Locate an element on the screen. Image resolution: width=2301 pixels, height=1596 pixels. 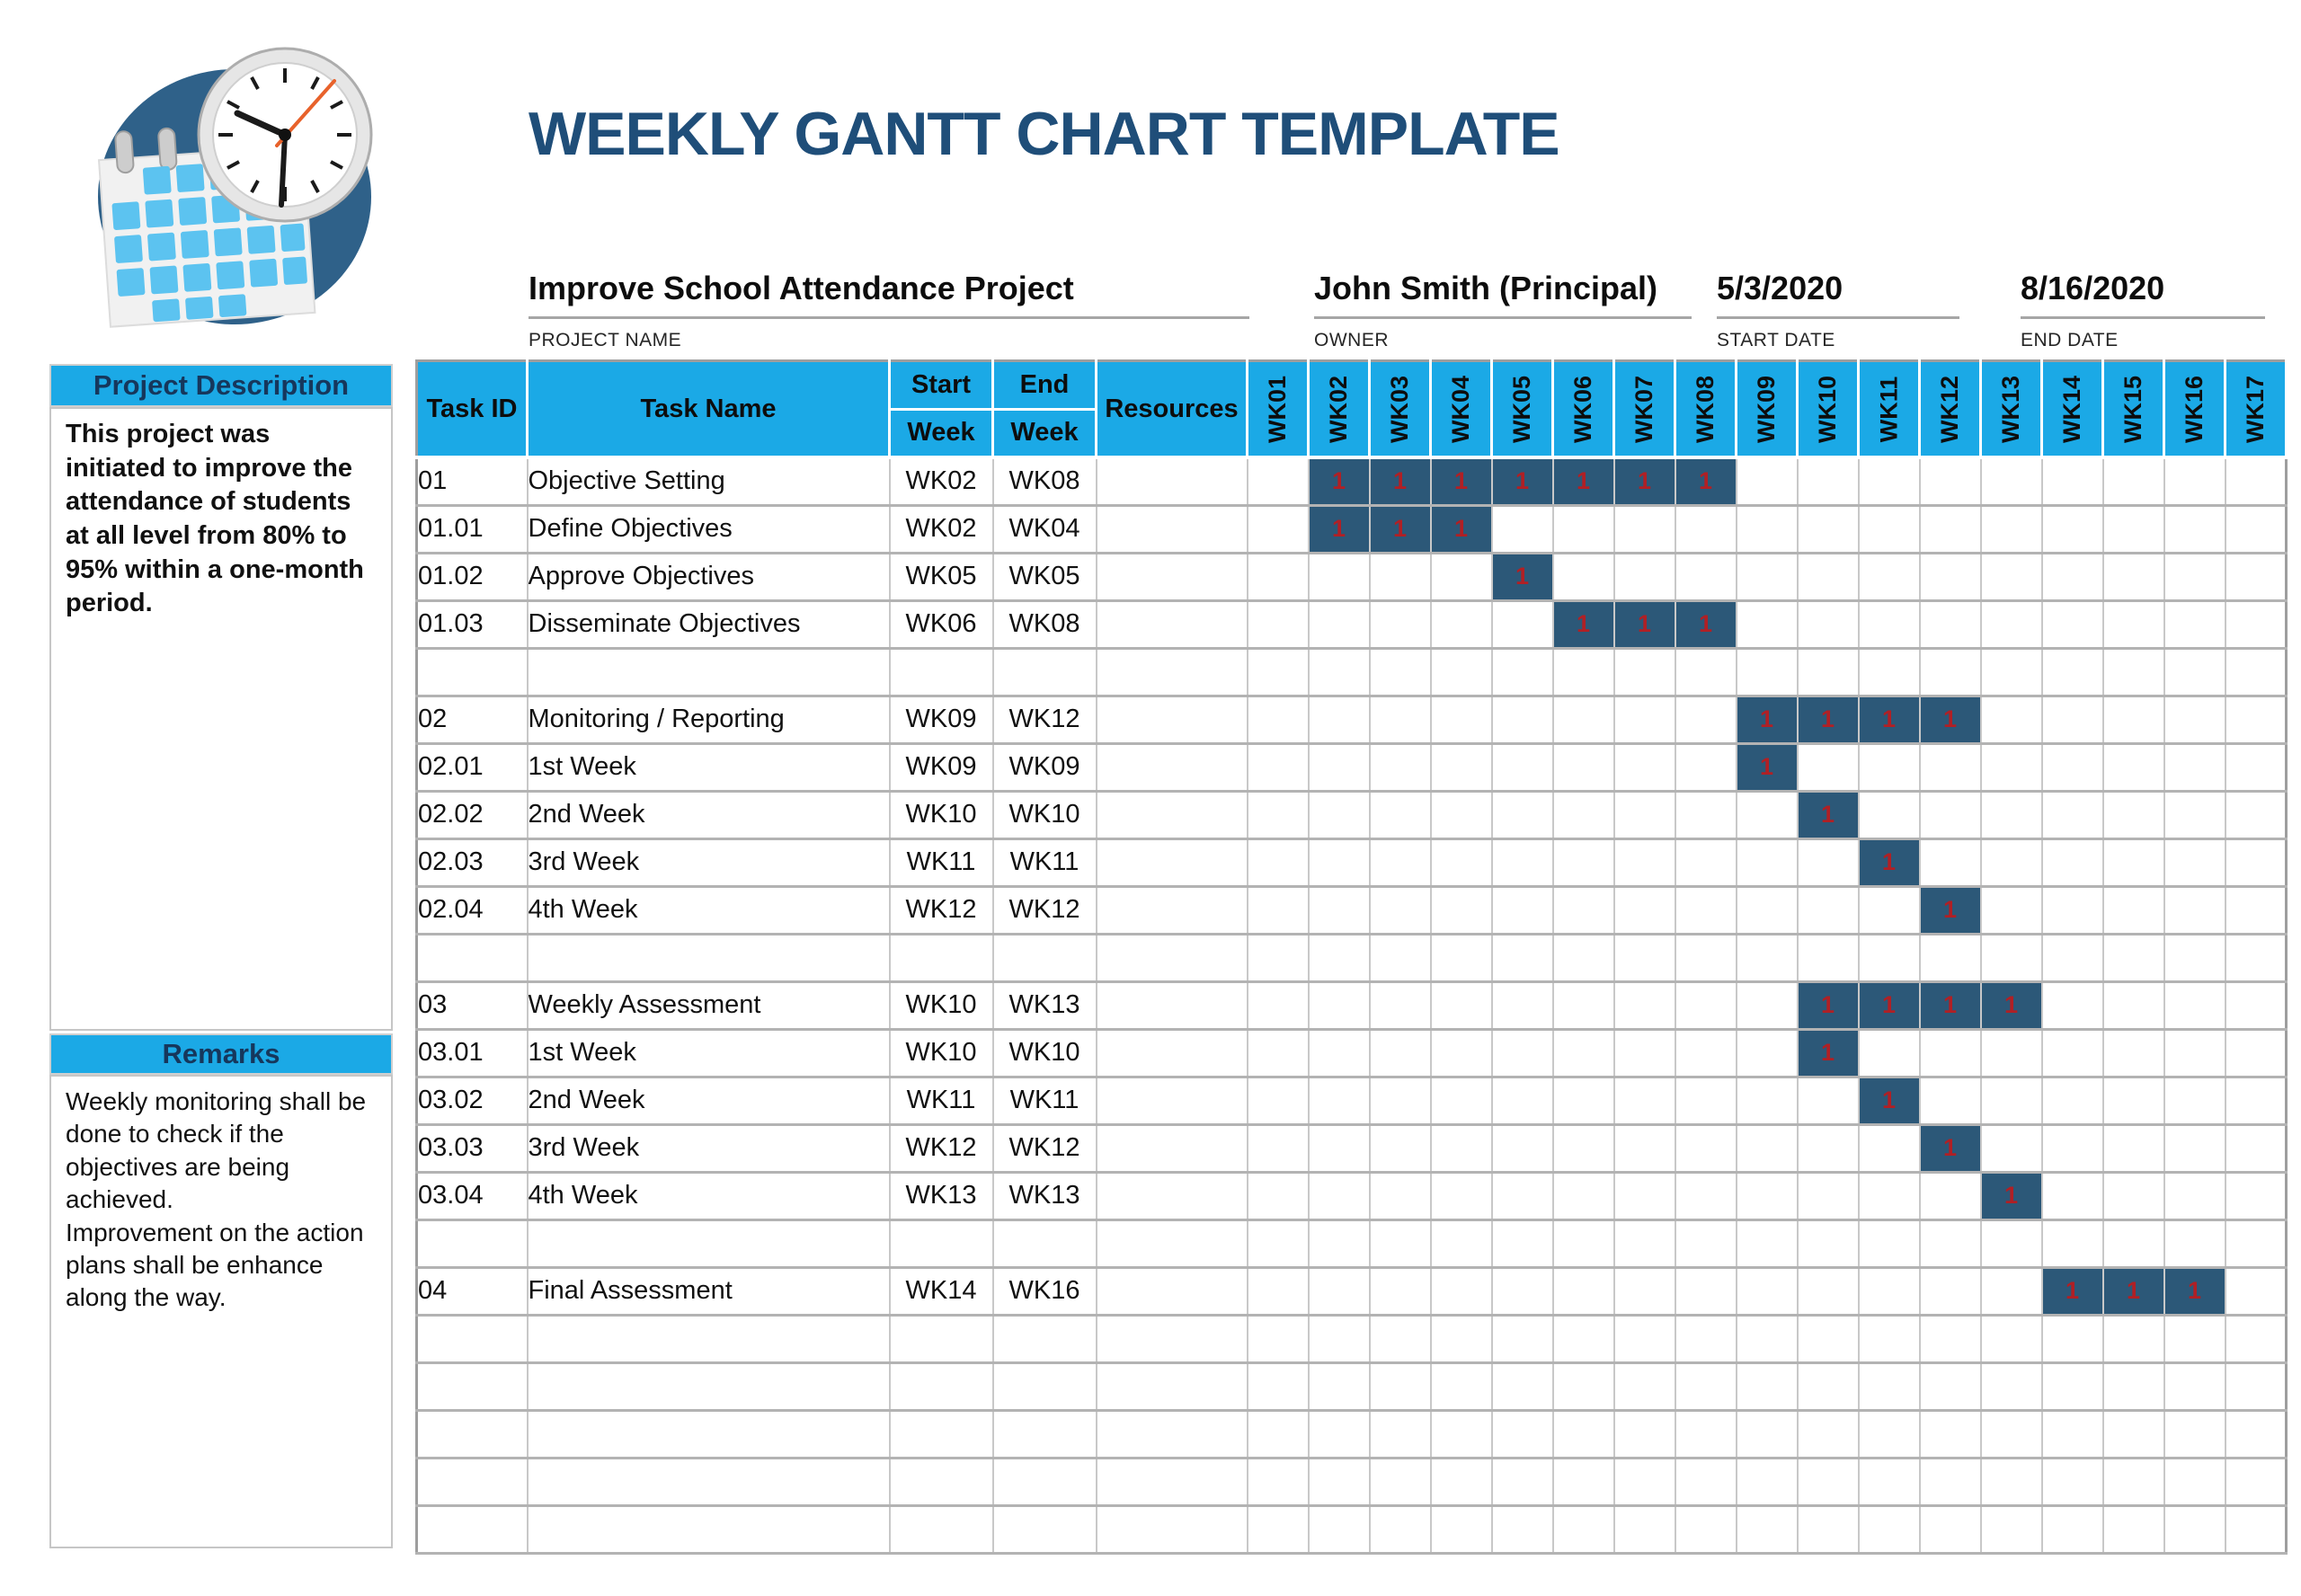
task-id-cell: 02.03 is located at coordinates (472, 863).